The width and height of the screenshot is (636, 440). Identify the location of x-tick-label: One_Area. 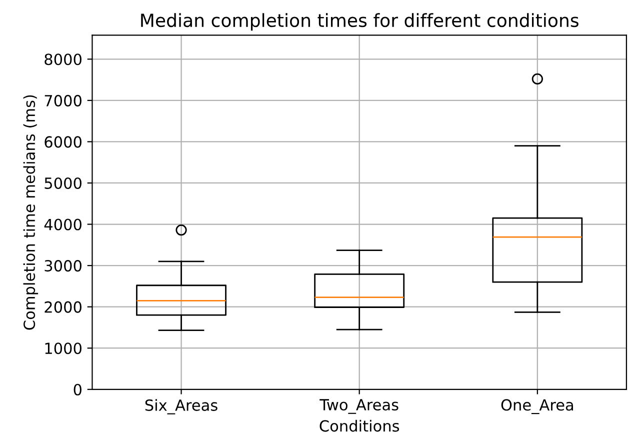
(537, 406).